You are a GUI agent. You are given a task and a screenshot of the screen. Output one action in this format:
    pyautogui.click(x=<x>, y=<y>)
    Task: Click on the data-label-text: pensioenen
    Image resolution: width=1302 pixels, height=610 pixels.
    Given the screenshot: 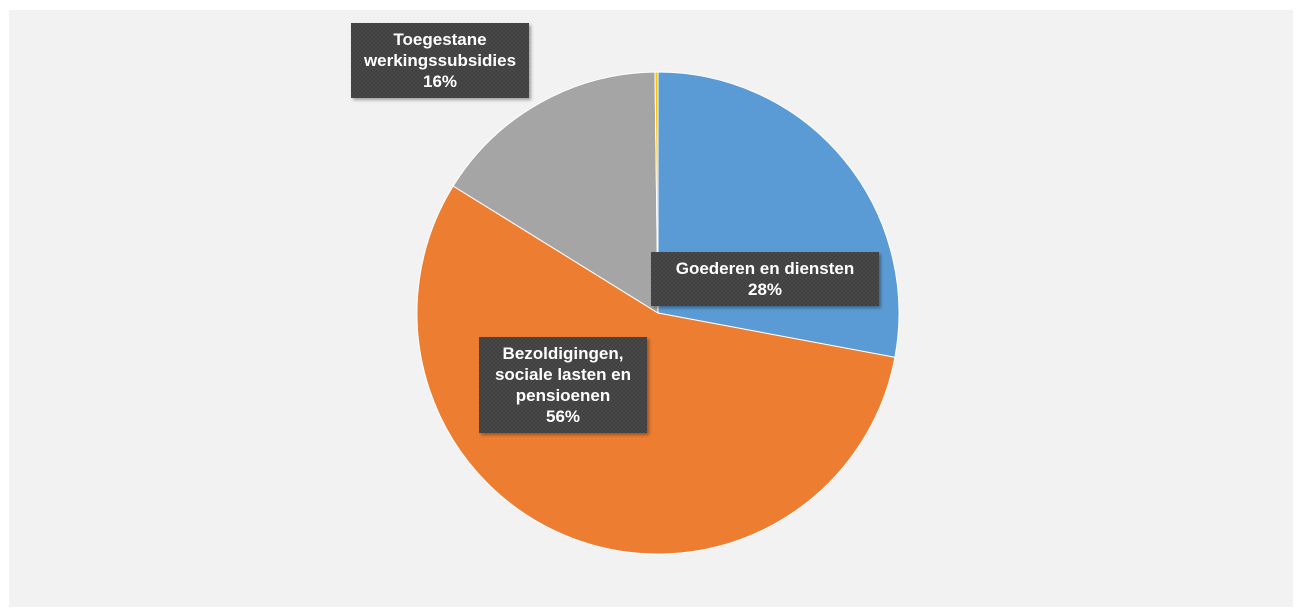 What is the action you would take?
    pyautogui.click(x=563, y=395)
    